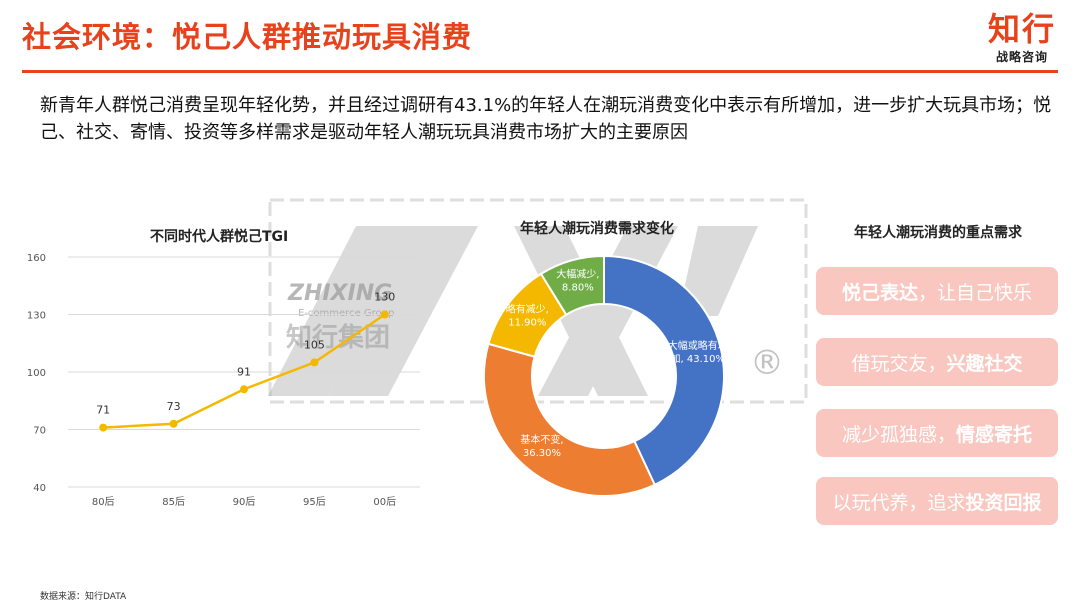 This screenshot has height=608, width=1080. Describe the element at coordinates (247, 37) in the screenshot. I see `page-title: 社会环境：悦己人群推动玩具消费` at that location.